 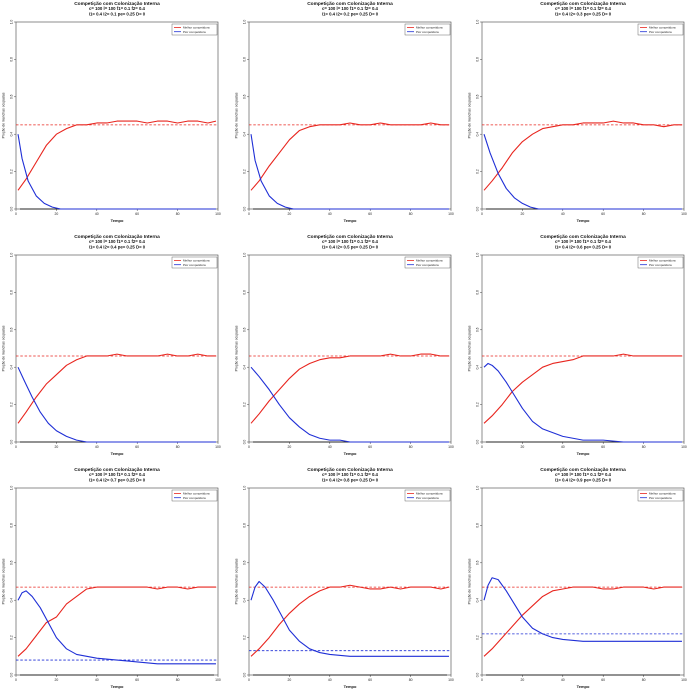 I want to click on chart-subtitle: i1= 0.4 i2= 0.3 pe= 0.25 D= 0, so click(x=583, y=13).